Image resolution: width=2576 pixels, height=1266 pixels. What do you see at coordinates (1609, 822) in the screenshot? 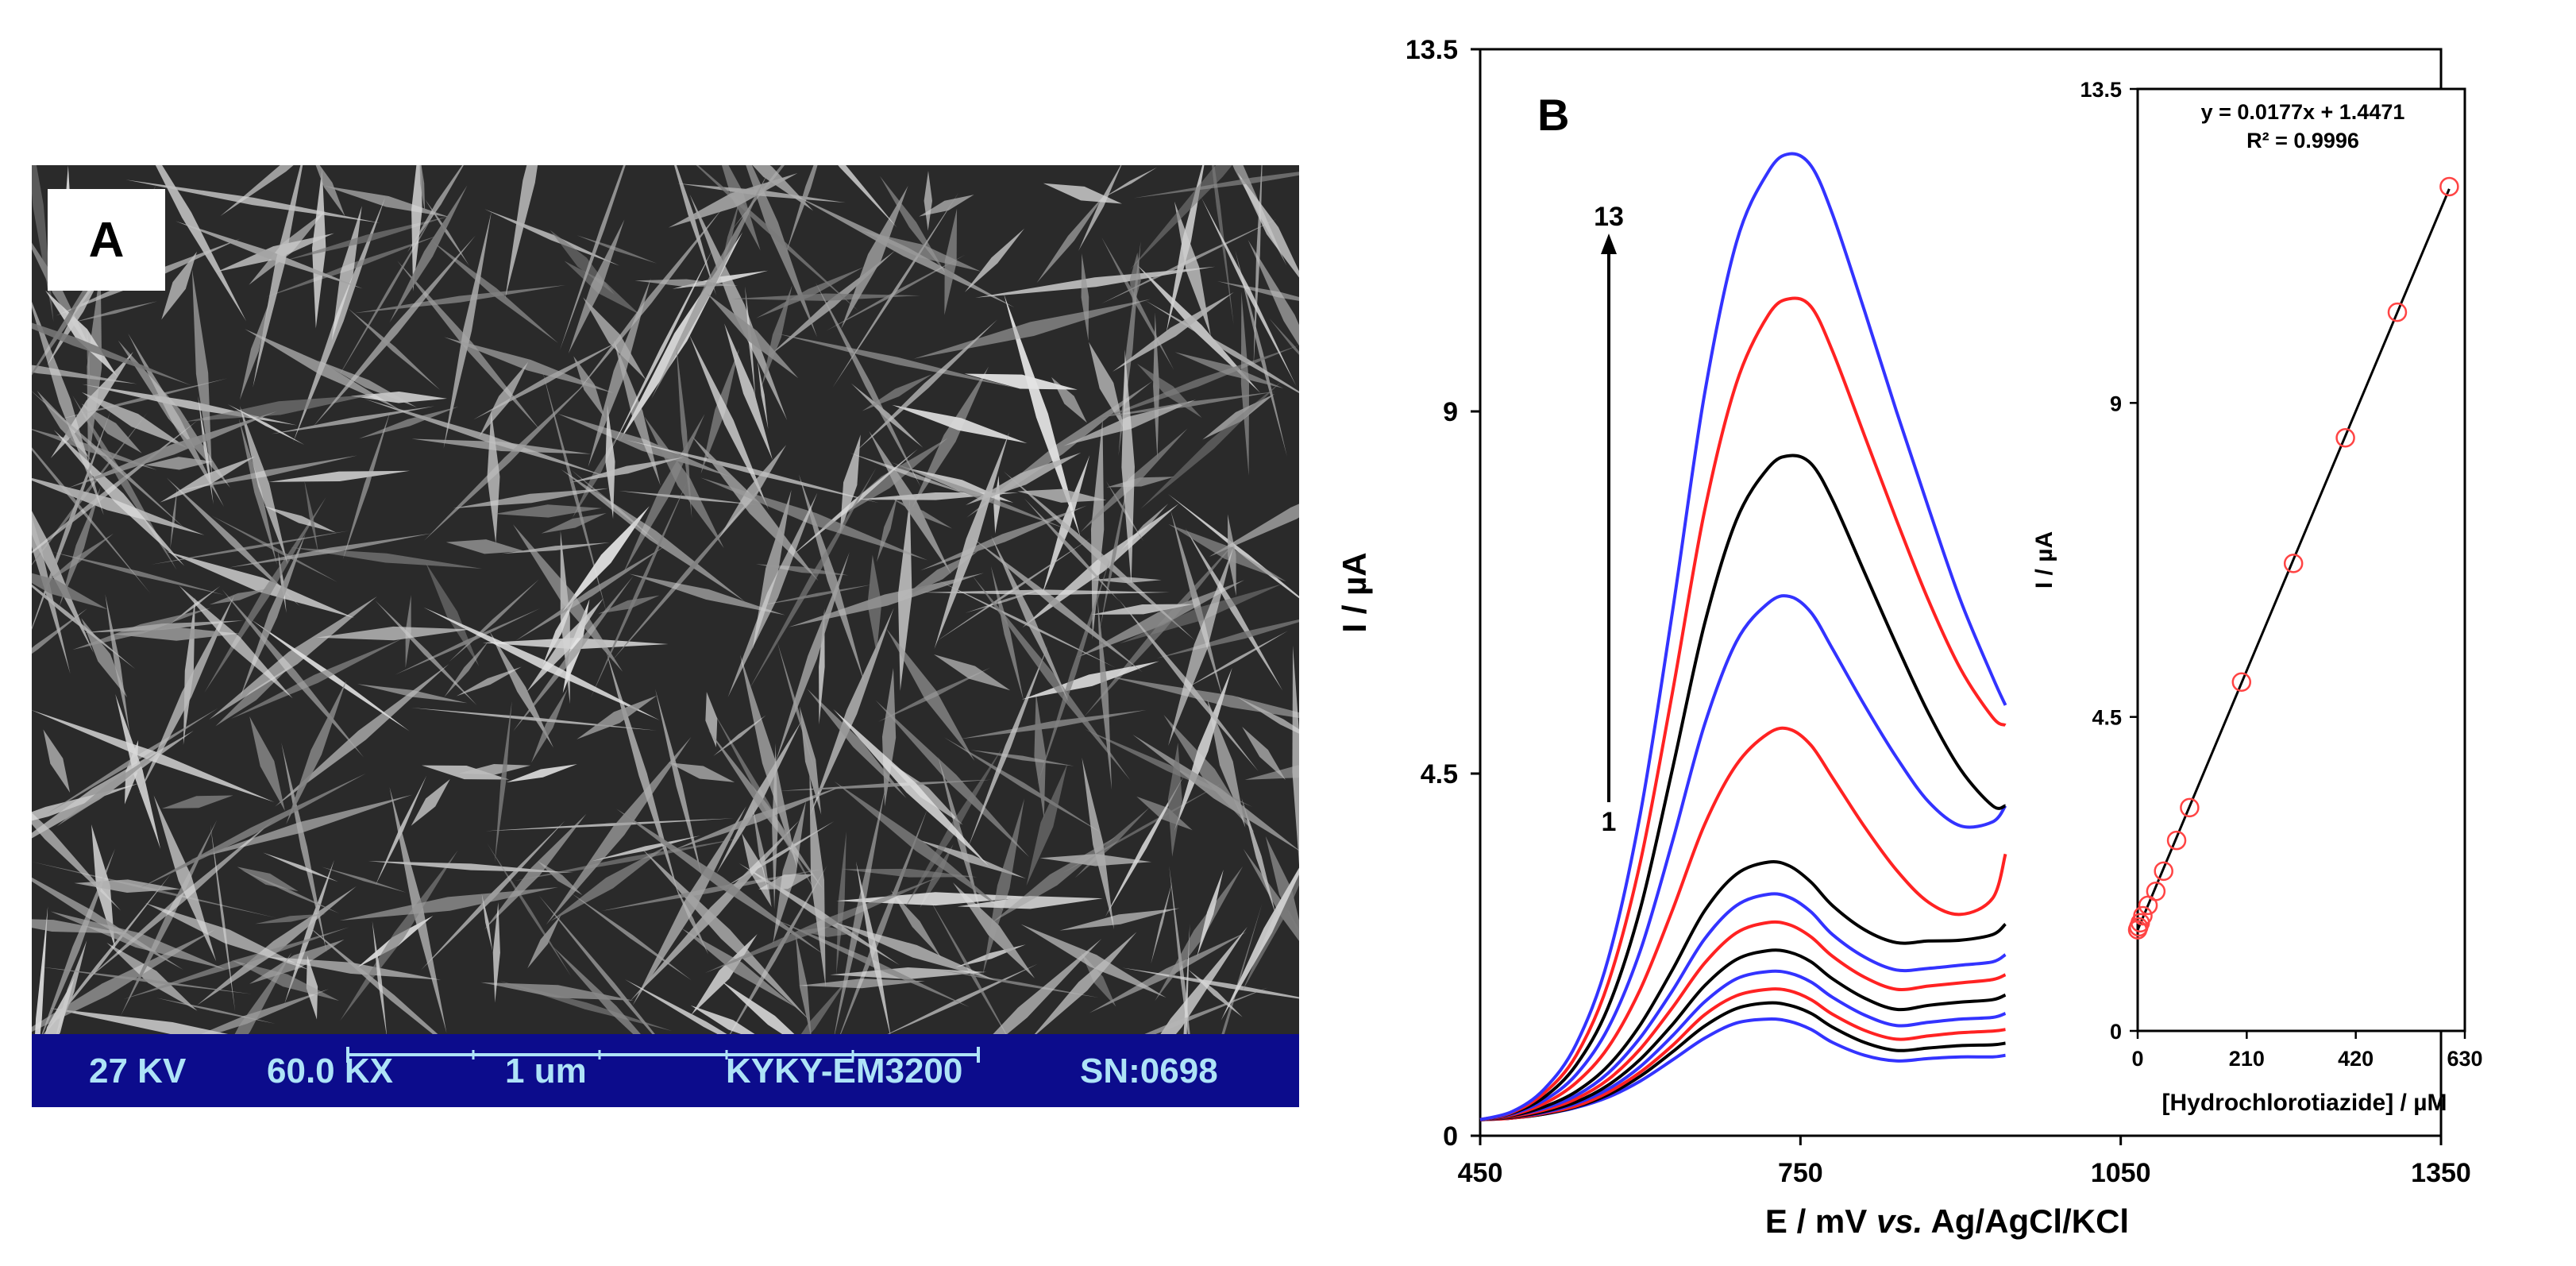
I see `arrow-start-label: 1` at bounding box center [1609, 822].